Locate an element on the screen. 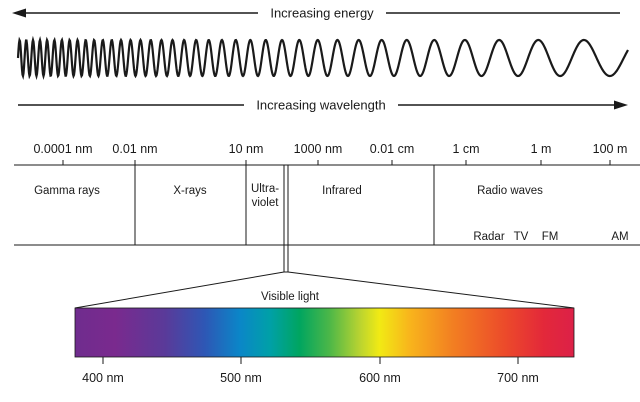 The image size is (640, 402). radio-subband-tv: TV is located at coordinates (521, 237).